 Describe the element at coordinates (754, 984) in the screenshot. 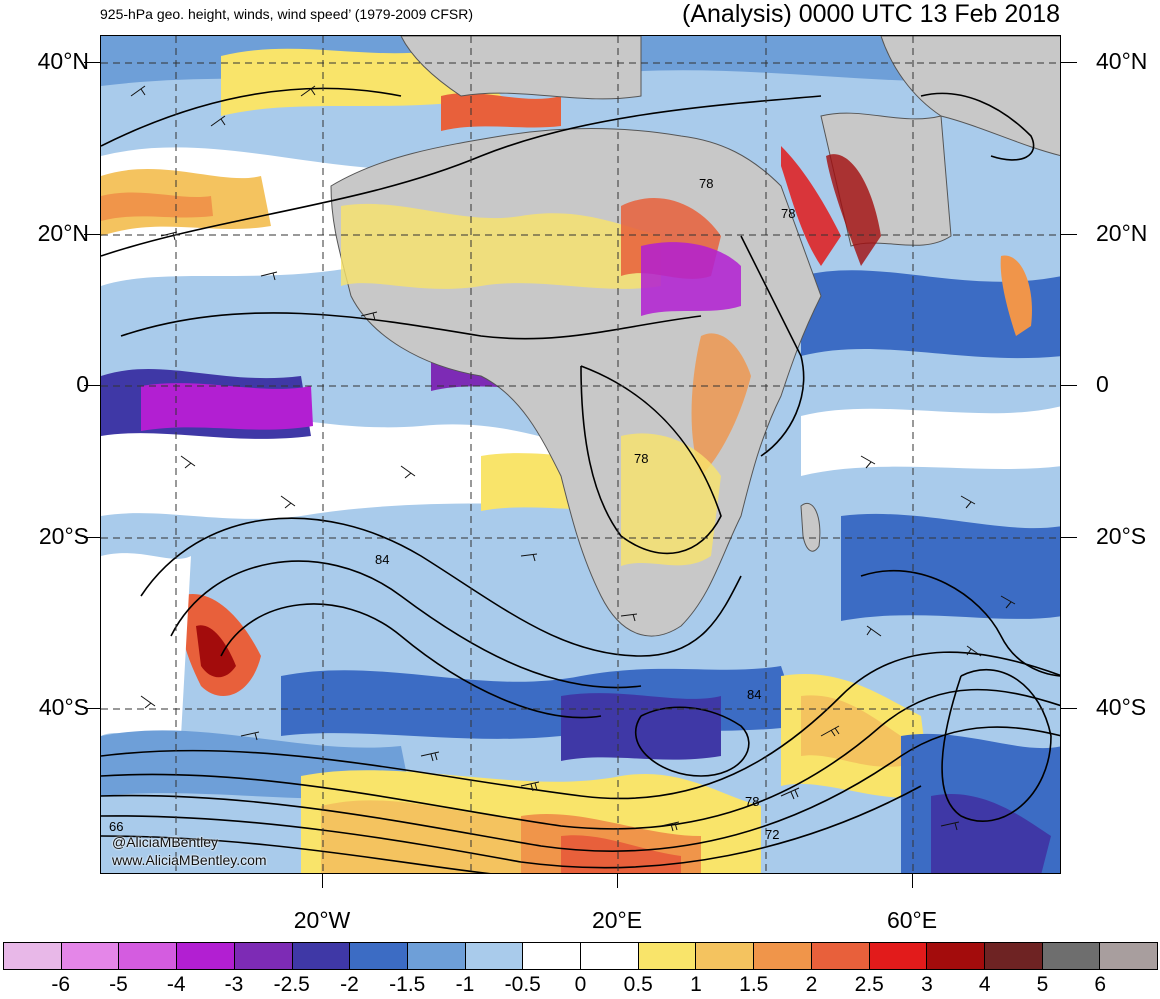

I see `colorbar-label: 1.5` at that location.